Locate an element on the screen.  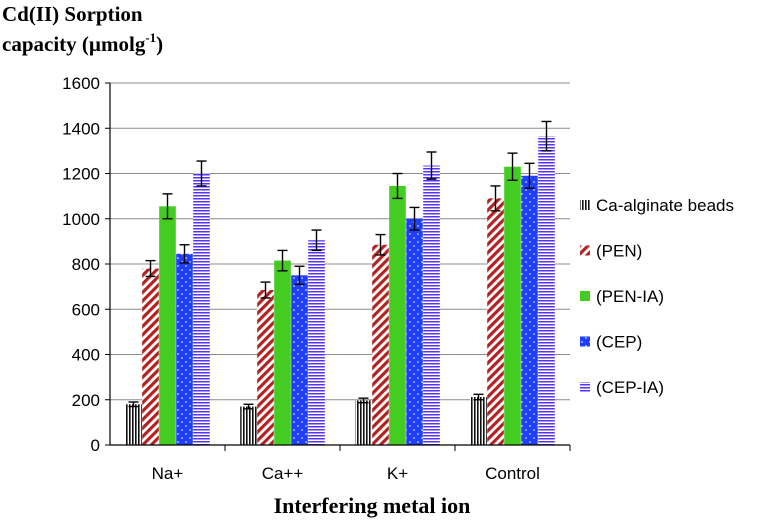
x-tick-label: Ca++ is located at coordinates (283, 473).